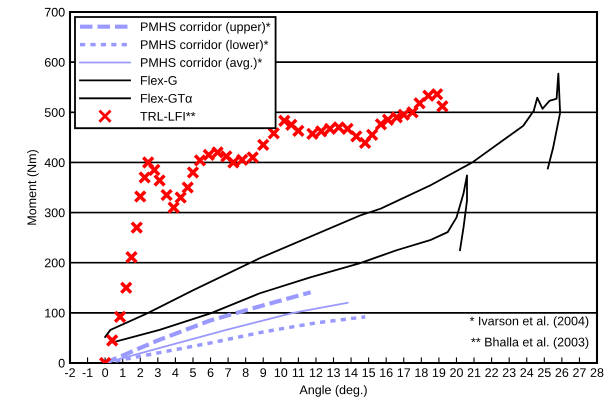  Describe the element at coordinates (54, 12) in the screenshot. I see `y-tick-label: 700` at that location.